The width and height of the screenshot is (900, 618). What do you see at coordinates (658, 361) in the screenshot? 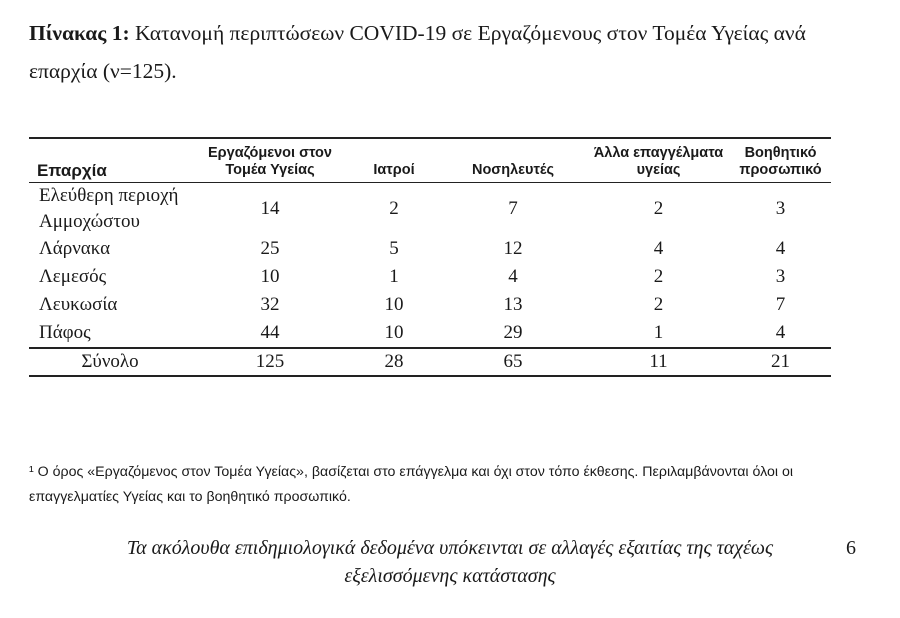
I see `total-value: 11` at bounding box center [658, 361].